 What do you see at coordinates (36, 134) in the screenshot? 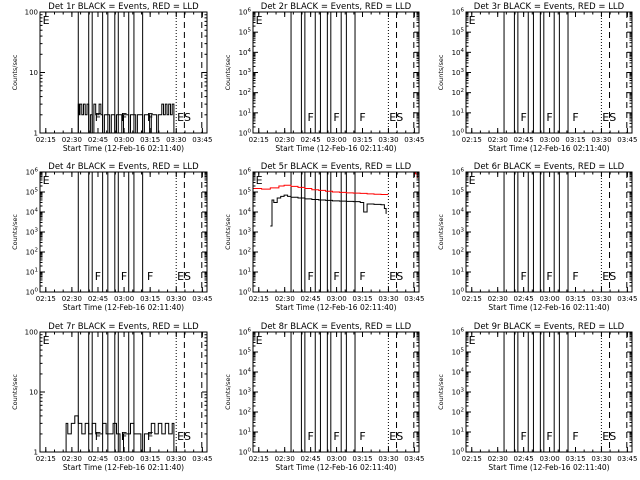
I see `y-tick-label: 1` at bounding box center [36, 134].